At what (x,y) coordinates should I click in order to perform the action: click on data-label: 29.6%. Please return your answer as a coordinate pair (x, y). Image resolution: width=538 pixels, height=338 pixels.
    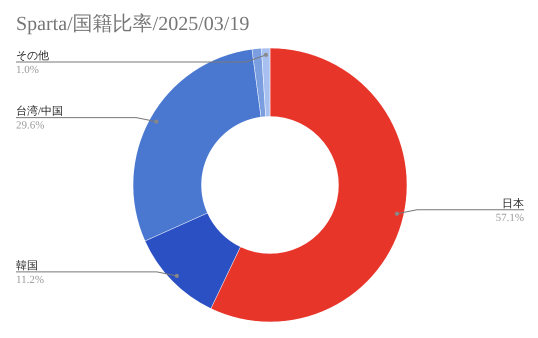
    Looking at the image, I should click on (30, 126).